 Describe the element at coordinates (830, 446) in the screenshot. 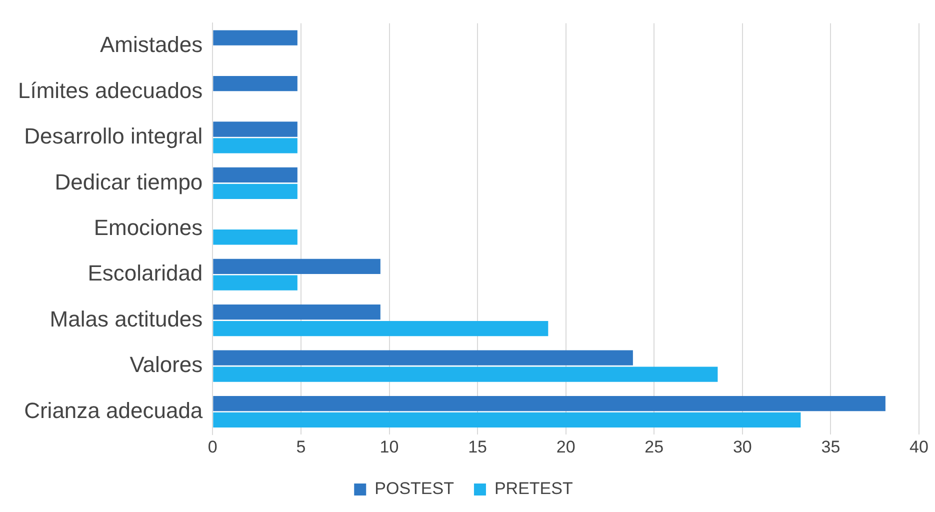

I see `x-tick-label: 35` at that location.